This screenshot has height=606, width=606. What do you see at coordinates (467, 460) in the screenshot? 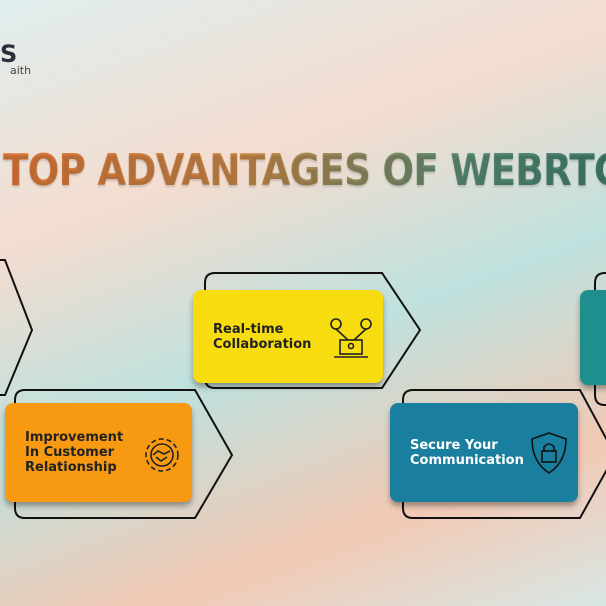
I see `card-text: Communication` at bounding box center [467, 460].